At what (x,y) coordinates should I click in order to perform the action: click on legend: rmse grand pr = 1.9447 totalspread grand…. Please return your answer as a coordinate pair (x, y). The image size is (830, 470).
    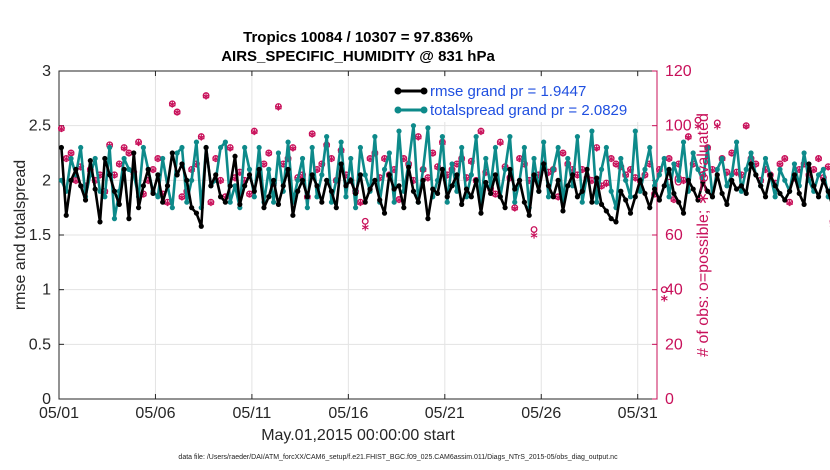
    Looking at the image, I should click on (519, 99).